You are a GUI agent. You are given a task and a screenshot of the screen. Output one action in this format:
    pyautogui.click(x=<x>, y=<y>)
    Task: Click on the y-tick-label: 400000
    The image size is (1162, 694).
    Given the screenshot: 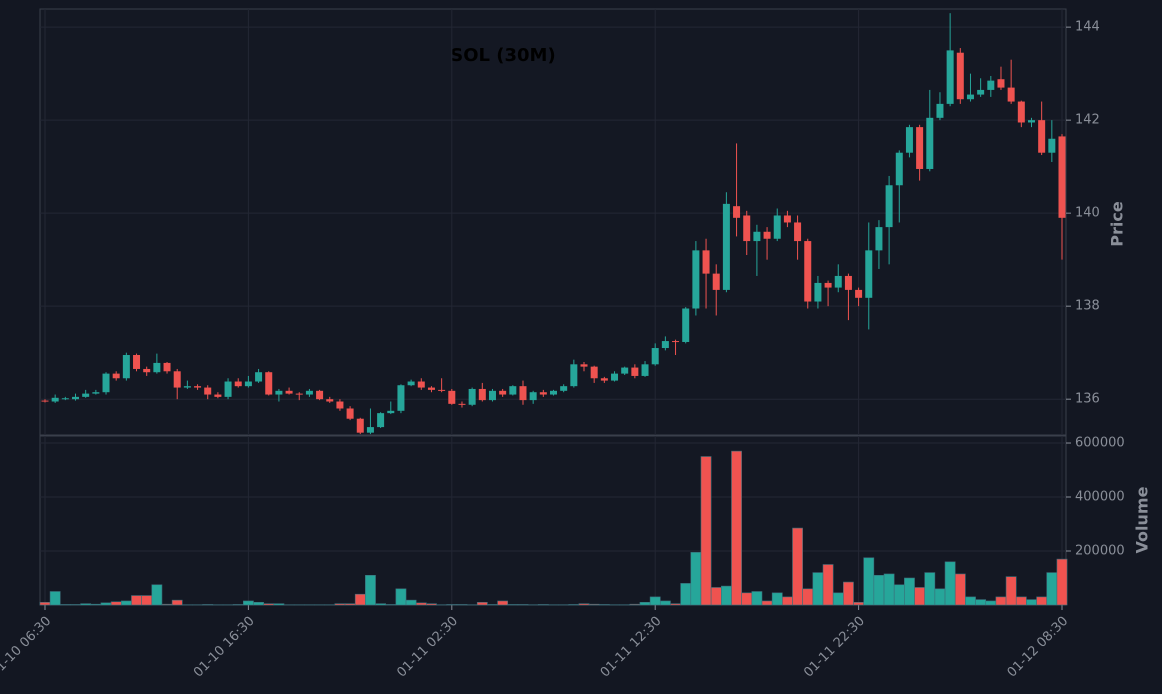 What is the action you would take?
    pyautogui.click(x=1100, y=497)
    